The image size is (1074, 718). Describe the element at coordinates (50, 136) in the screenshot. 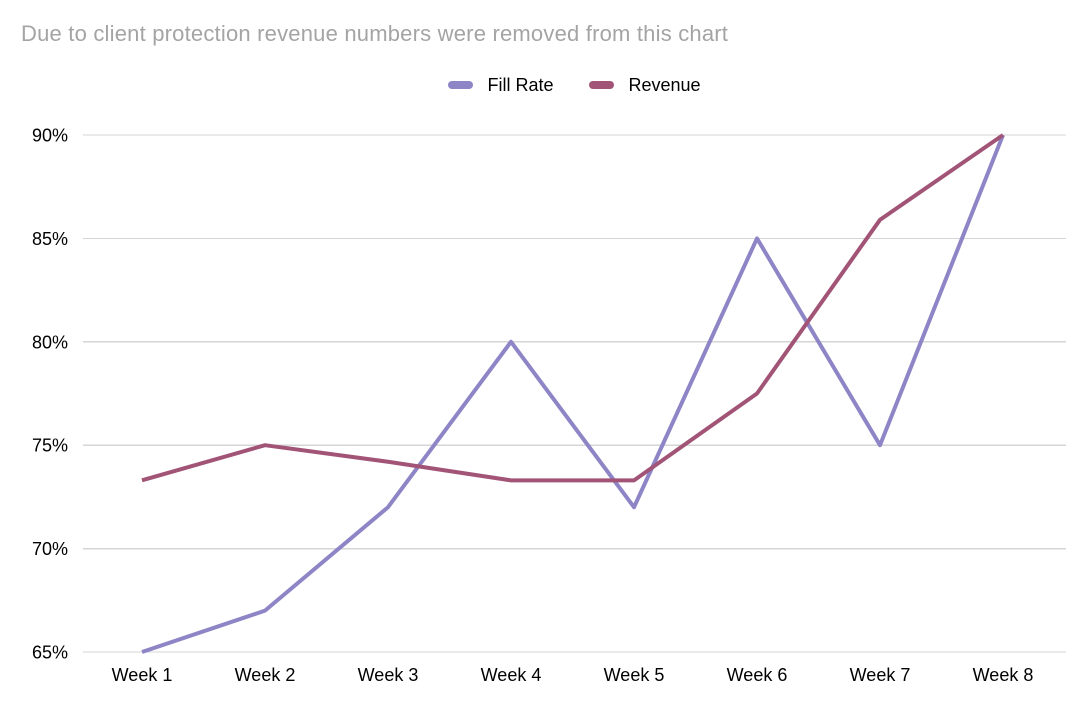

I see `y-tick-label: 90%` at that location.